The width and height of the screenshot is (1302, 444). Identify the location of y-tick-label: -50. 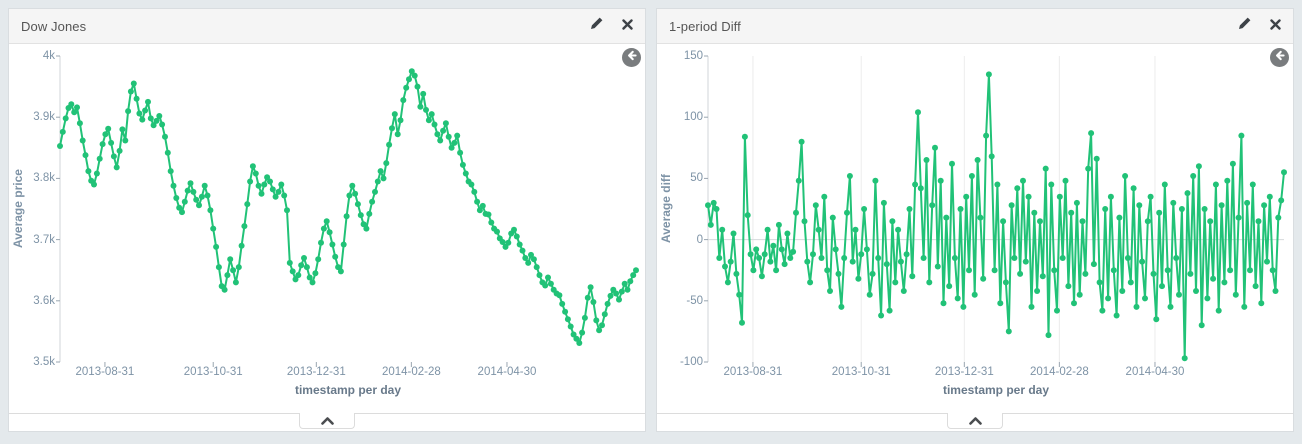
(694, 300).